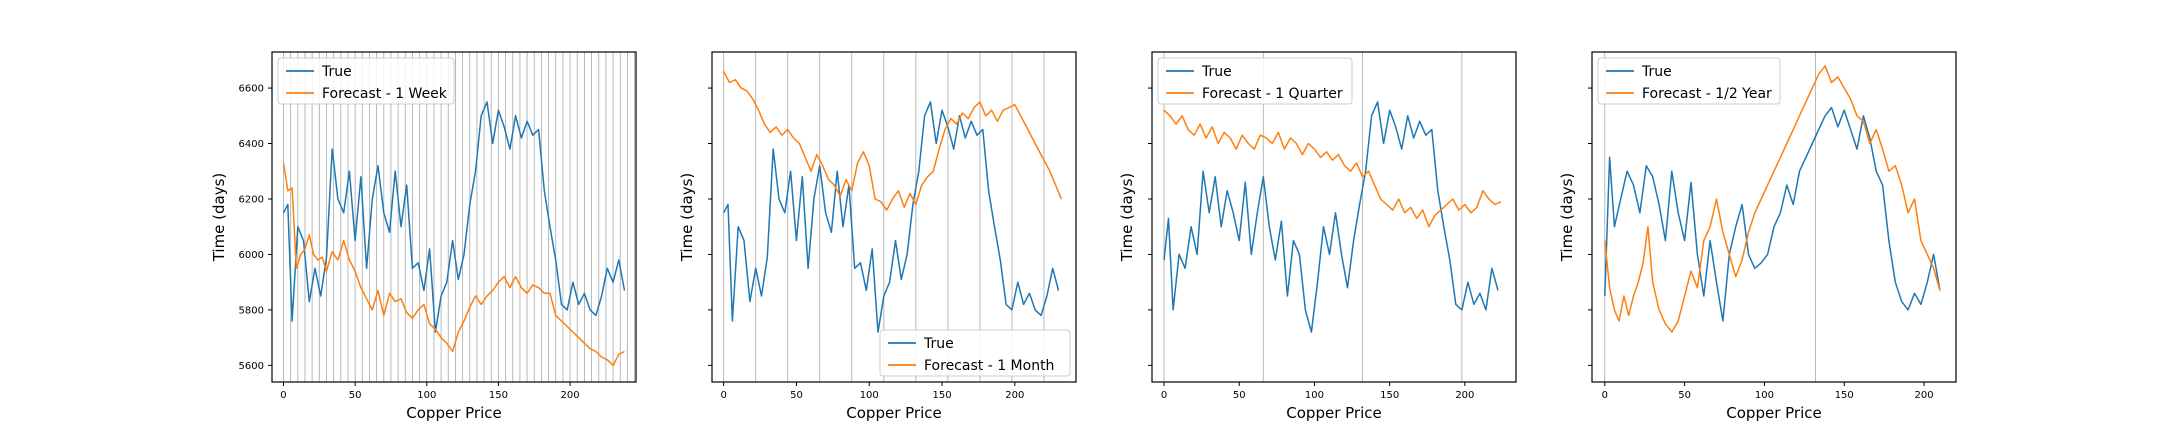 Image resolution: width=2160 pixels, height=432 pixels. I want to click on y-tick-label: 6600, so click(251, 89).